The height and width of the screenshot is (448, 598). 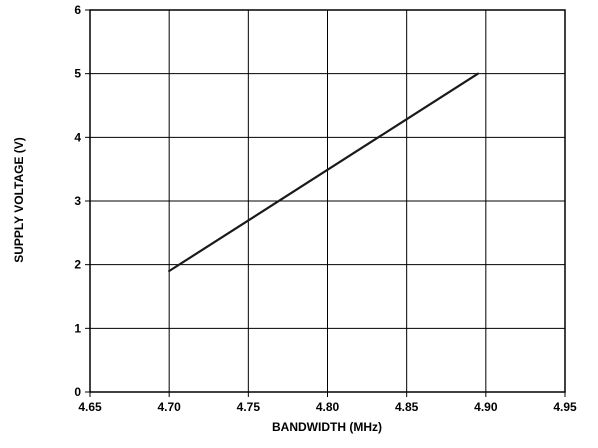 I want to click on y-tick-labels: 0 1 2 3 4 5 6, so click(x=77, y=201).